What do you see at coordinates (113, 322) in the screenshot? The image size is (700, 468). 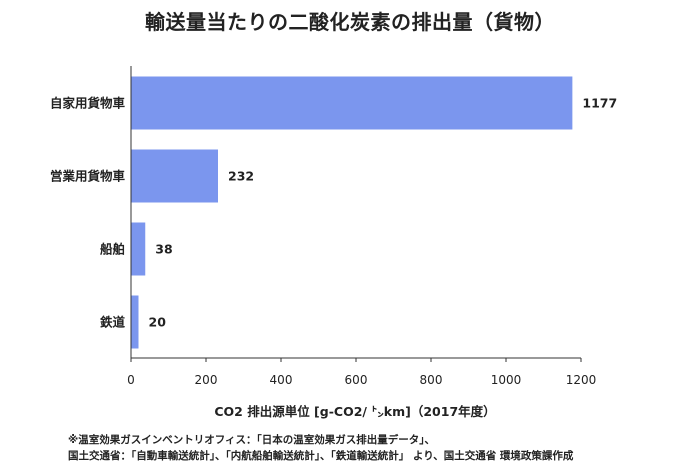 I see `category-label: 鉄道` at bounding box center [113, 322].